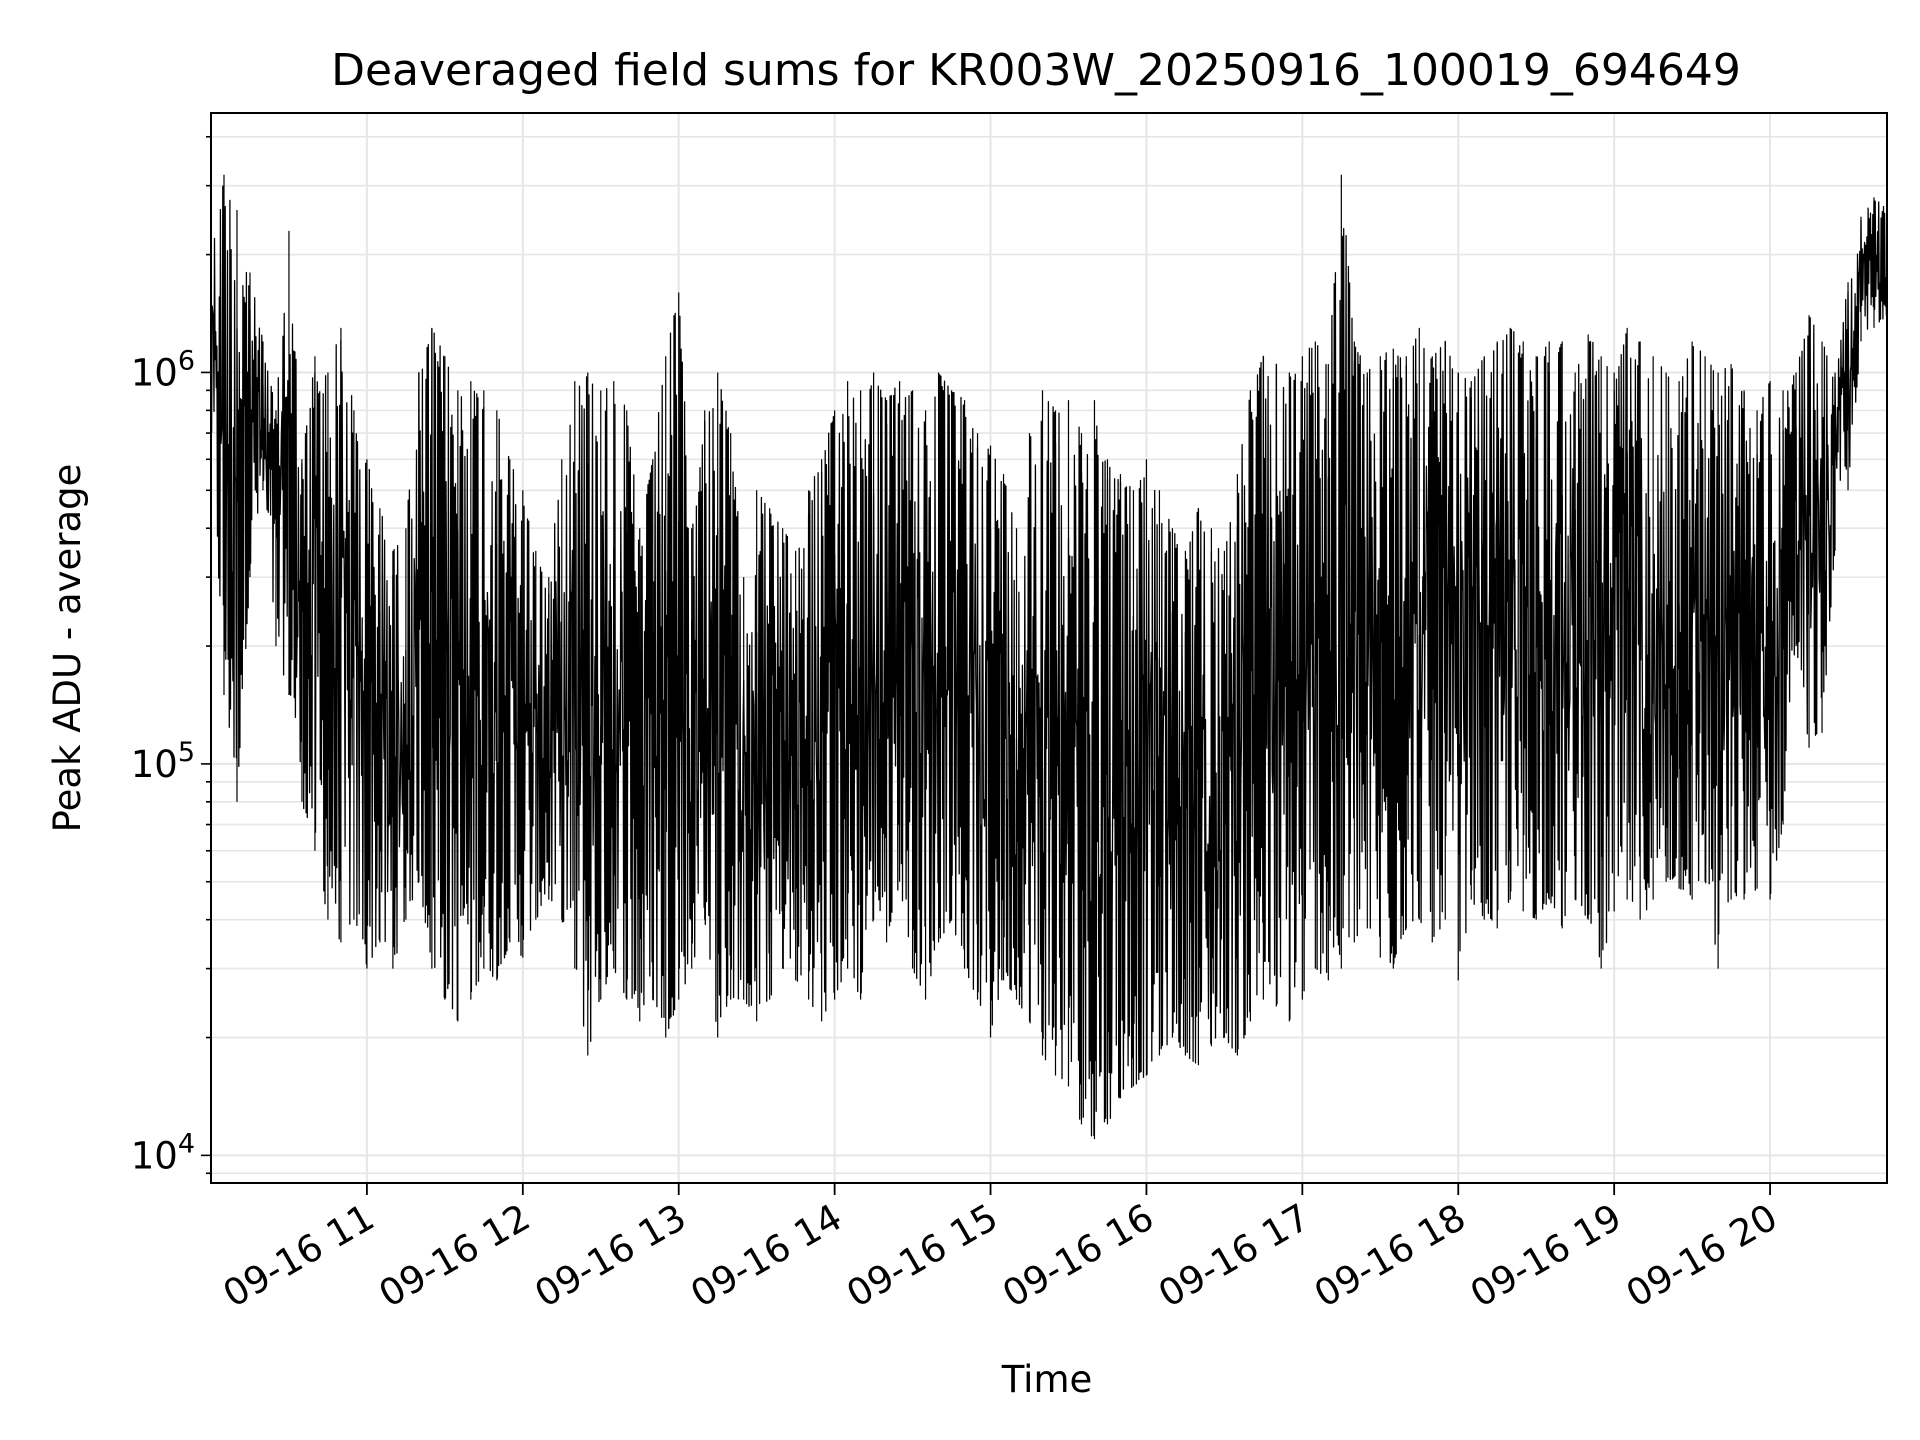 Image resolution: width=1920 pixels, height=1440 pixels. Describe the element at coordinates (163, 1152) in the screenshot. I see `y-tick-label: 10⁴` at that location.